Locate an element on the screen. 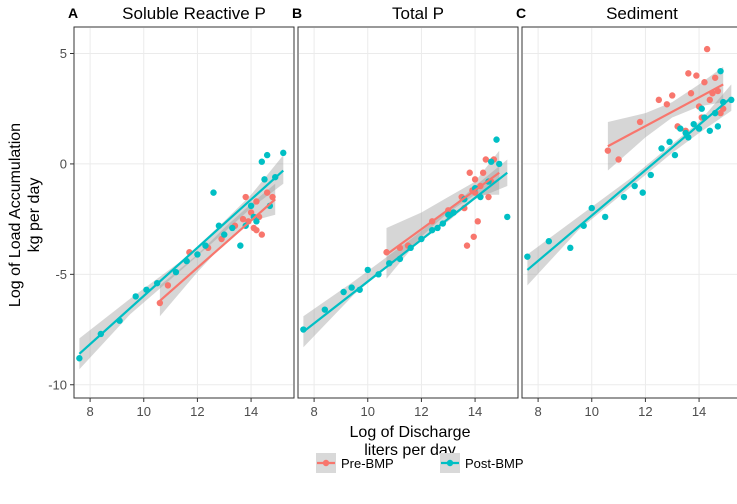 The width and height of the screenshot is (737, 504). y-tick-label: -5 is located at coordinates (61, 274).